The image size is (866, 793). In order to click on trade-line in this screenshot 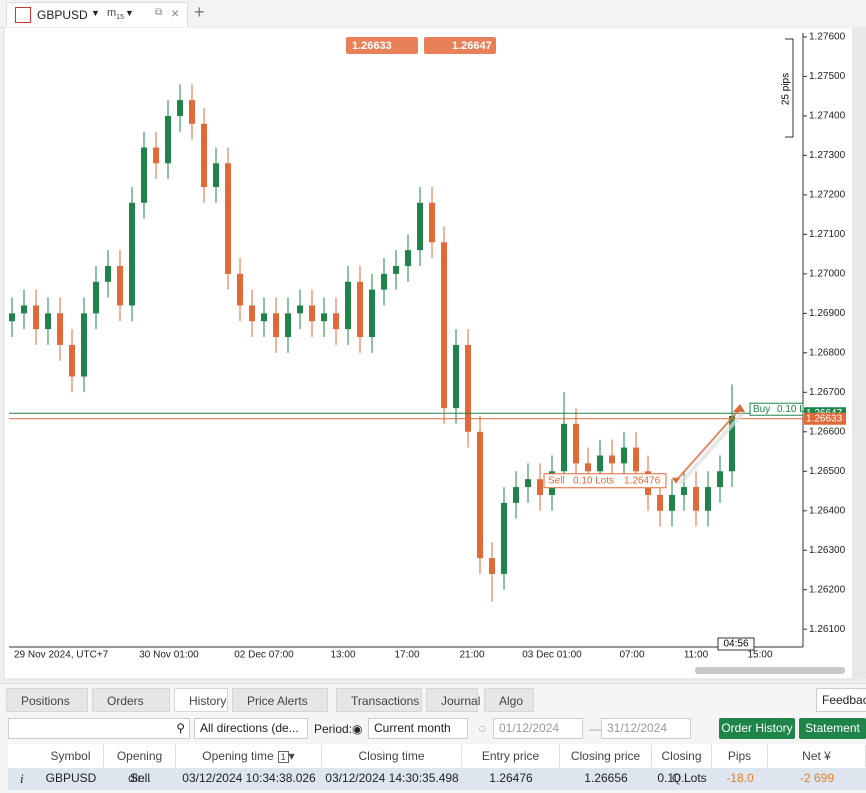, I will do `click(707, 445)`.